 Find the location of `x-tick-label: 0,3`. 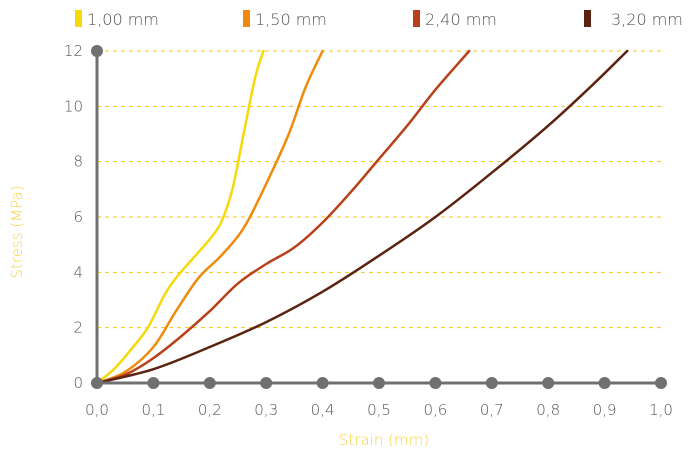

x-tick-label: 0,3 is located at coordinates (266, 410).